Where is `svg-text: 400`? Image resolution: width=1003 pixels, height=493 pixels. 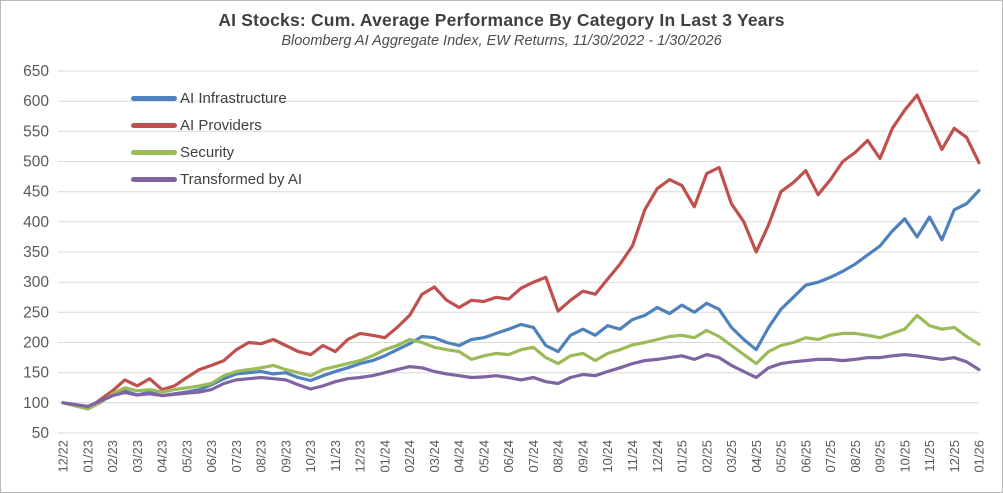
svg-text: 400 is located at coordinates (36, 222).